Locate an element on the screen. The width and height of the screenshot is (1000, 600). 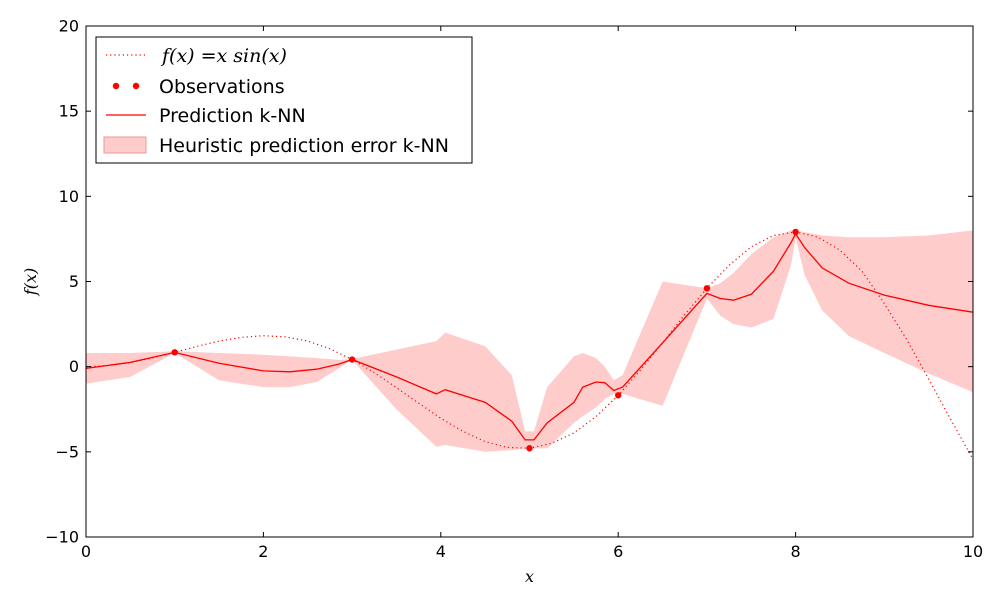
x-tick-label: 0 is located at coordinates (86, 551).